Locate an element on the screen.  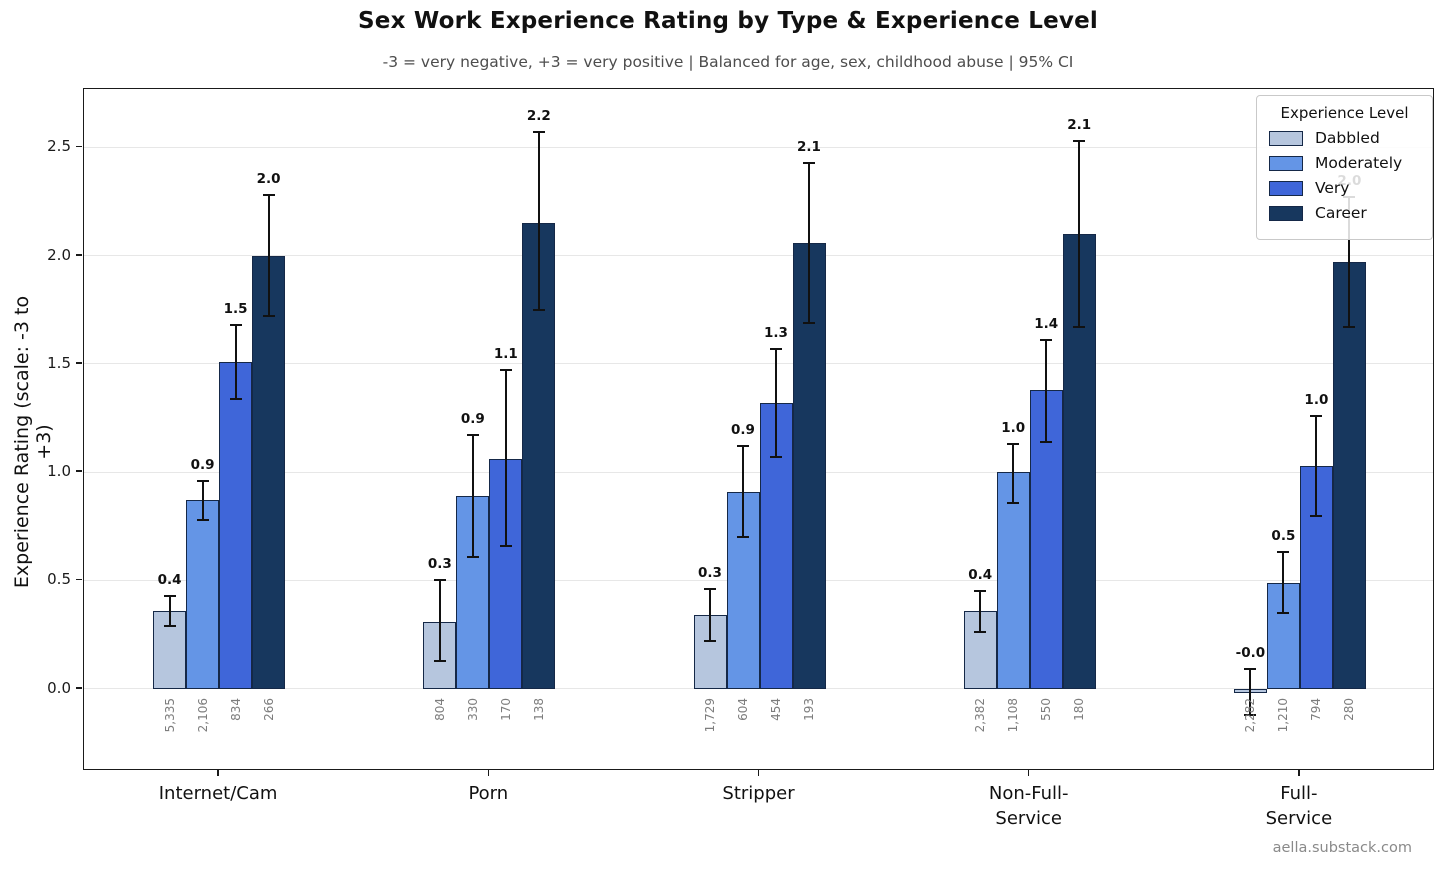
y-tick-label: 0.5 is located at coordinates (59, 579).